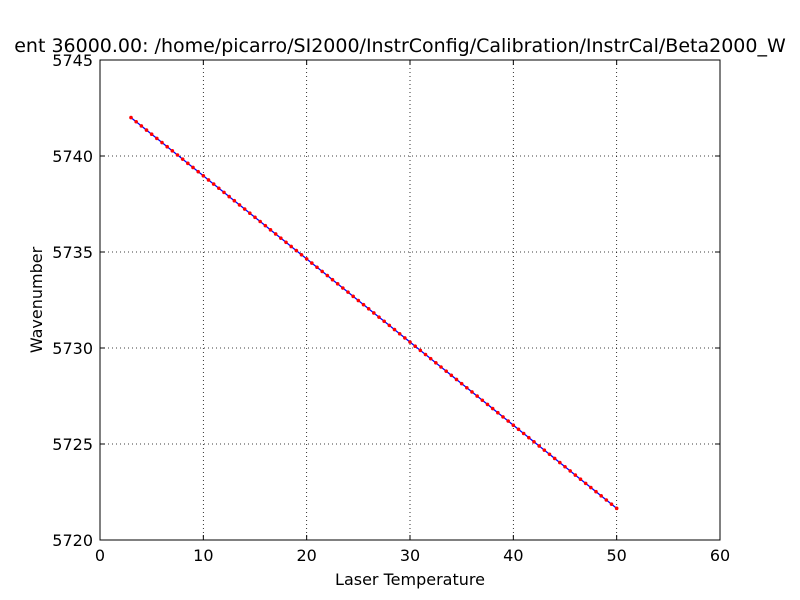  I want to click on x-tick-label: 50, so click(616, 555).